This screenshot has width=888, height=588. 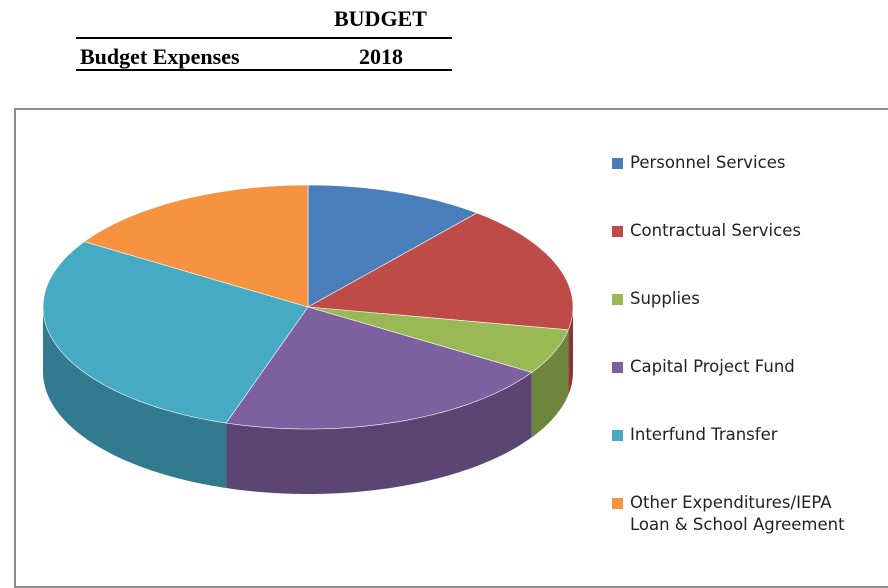 I want to click on legend-label: Capital Project Fund, so click(x=712, y=366).